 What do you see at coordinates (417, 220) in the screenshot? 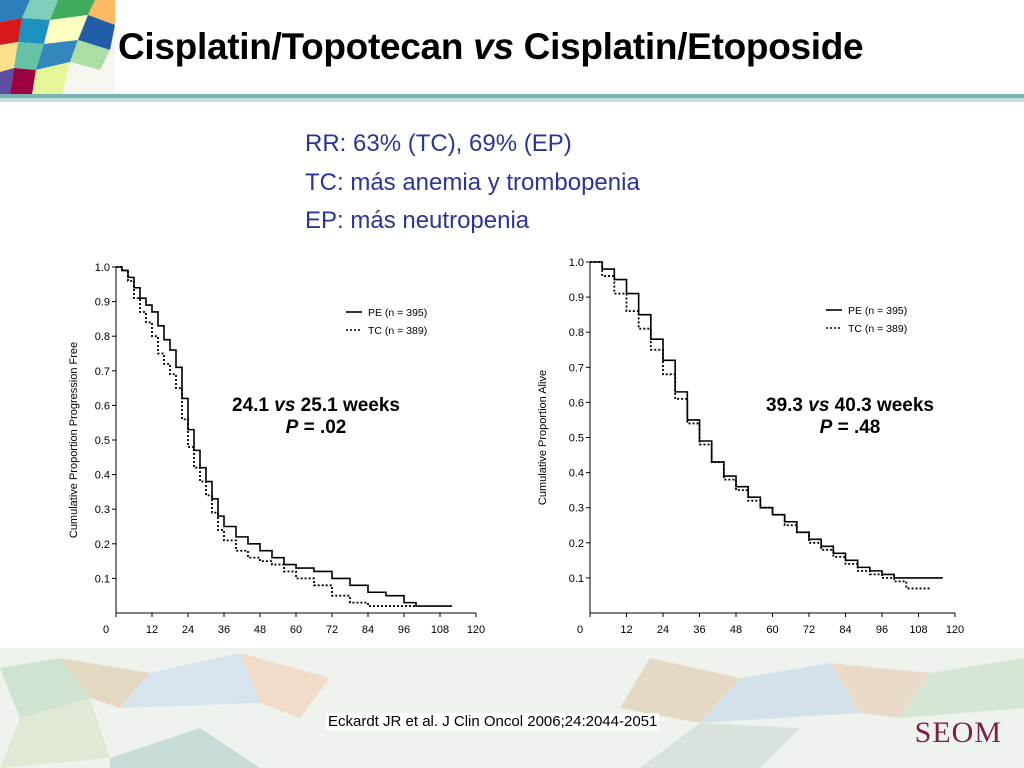
I see `bullet-ep-toxicity: EP: más neutropenia` at bounding box center [417, 220].